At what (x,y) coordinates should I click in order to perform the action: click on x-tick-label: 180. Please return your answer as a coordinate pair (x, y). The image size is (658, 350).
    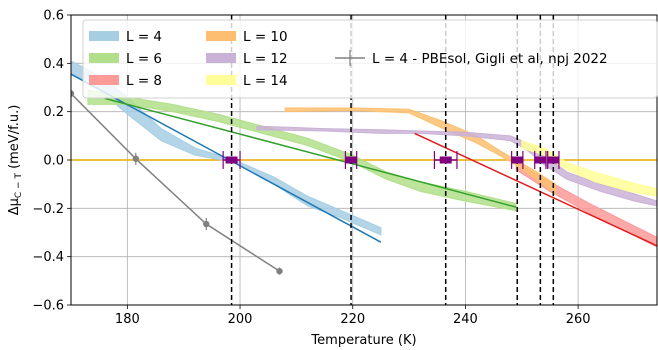
    Looking at the image, I should click on (127, 319).